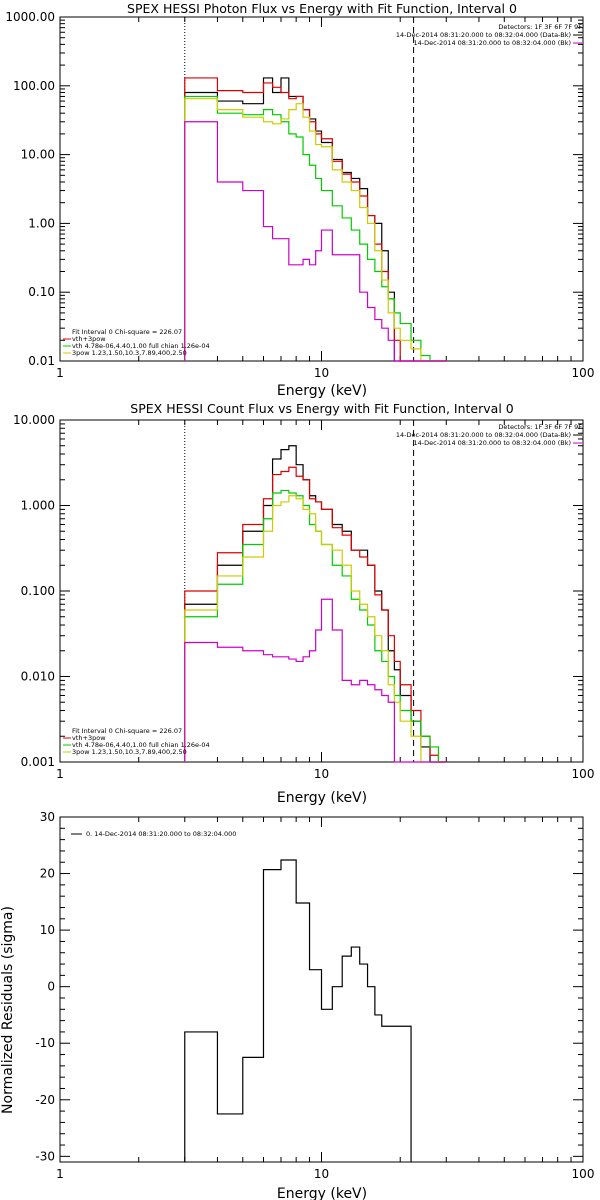 The width and height of the screenshot is (600, 1200). Describe the element at coordinates (322, 391) in the screenshot. I see `panel1-x-axis-label: Energy (keV)` at that location.